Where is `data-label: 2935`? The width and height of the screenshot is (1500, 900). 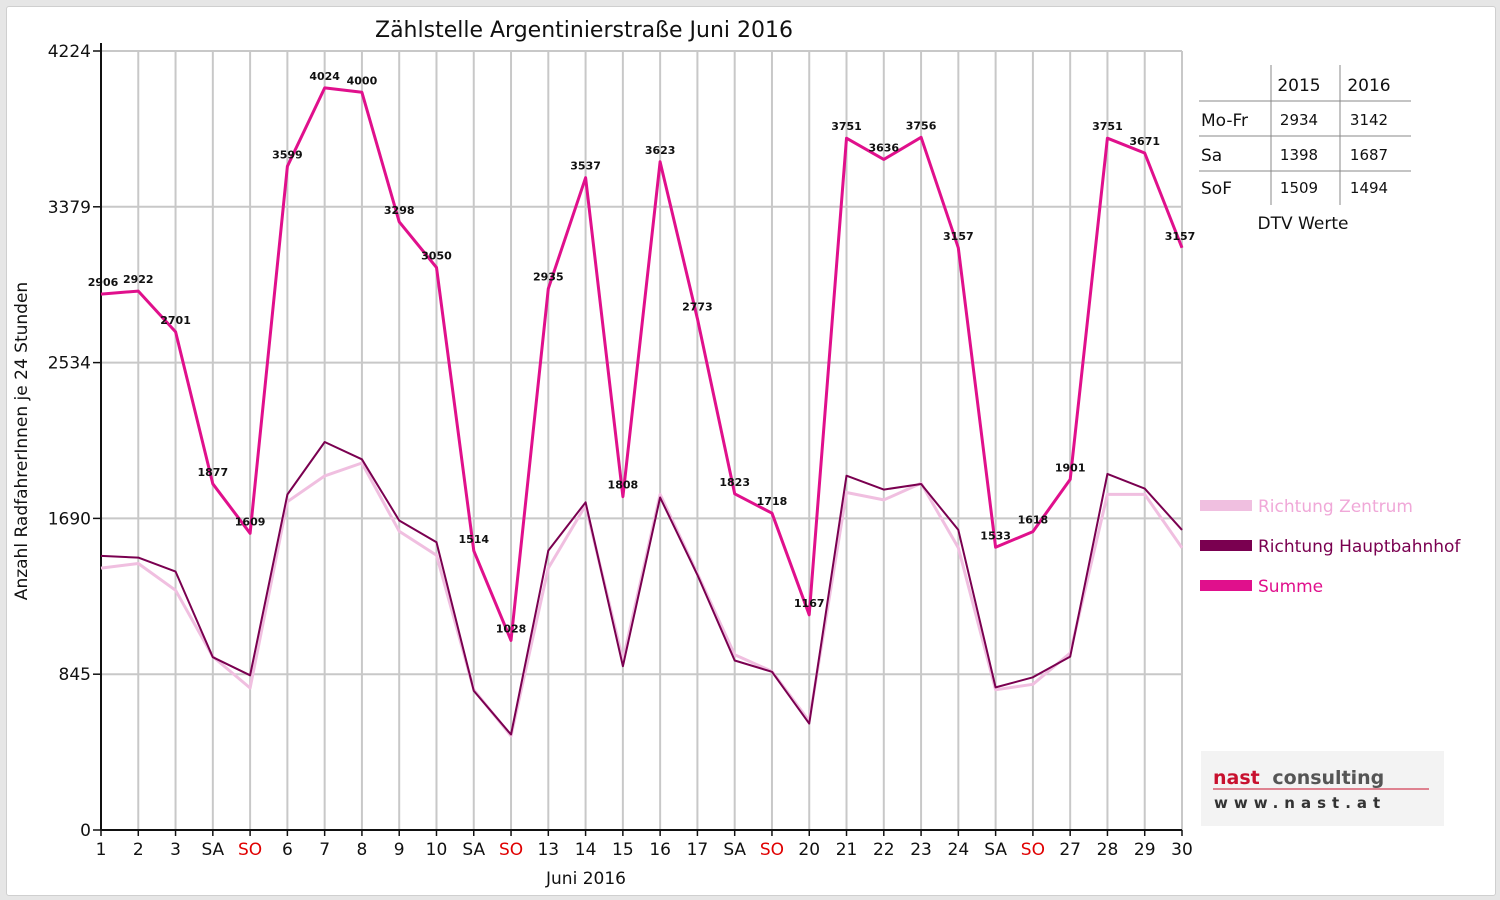
data-label: 2935 is located at coordinates (548, 277).